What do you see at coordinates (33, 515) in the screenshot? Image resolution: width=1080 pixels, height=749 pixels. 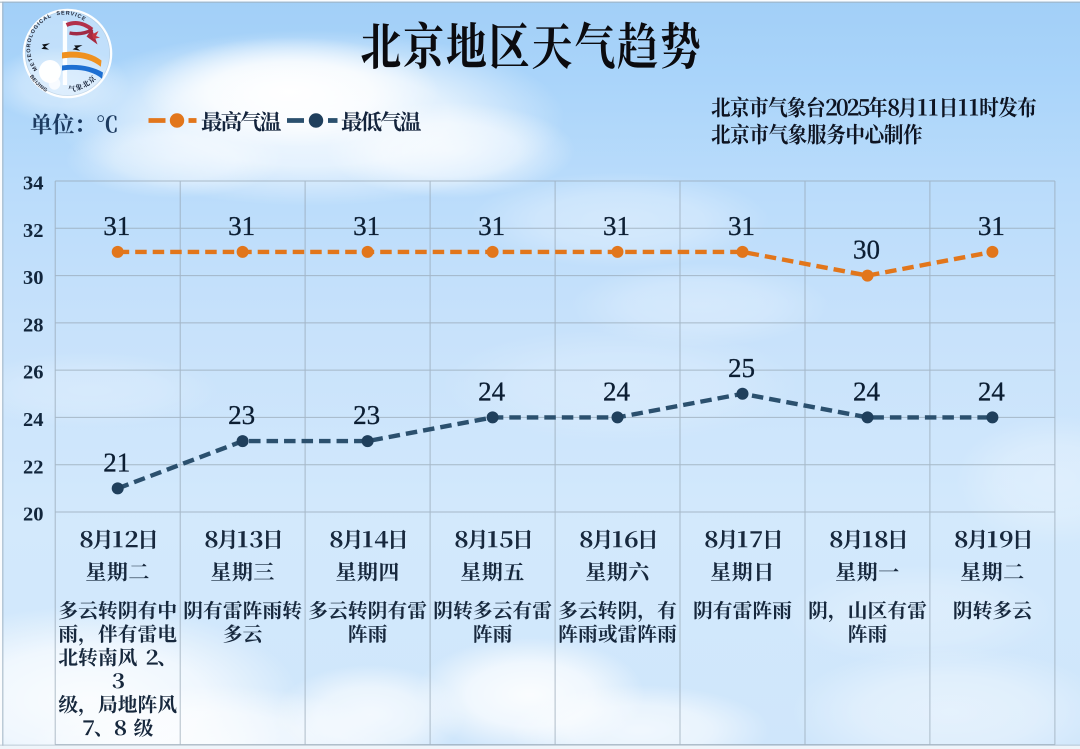 I see `svg-text: 20` at bounding box center [33, 515].